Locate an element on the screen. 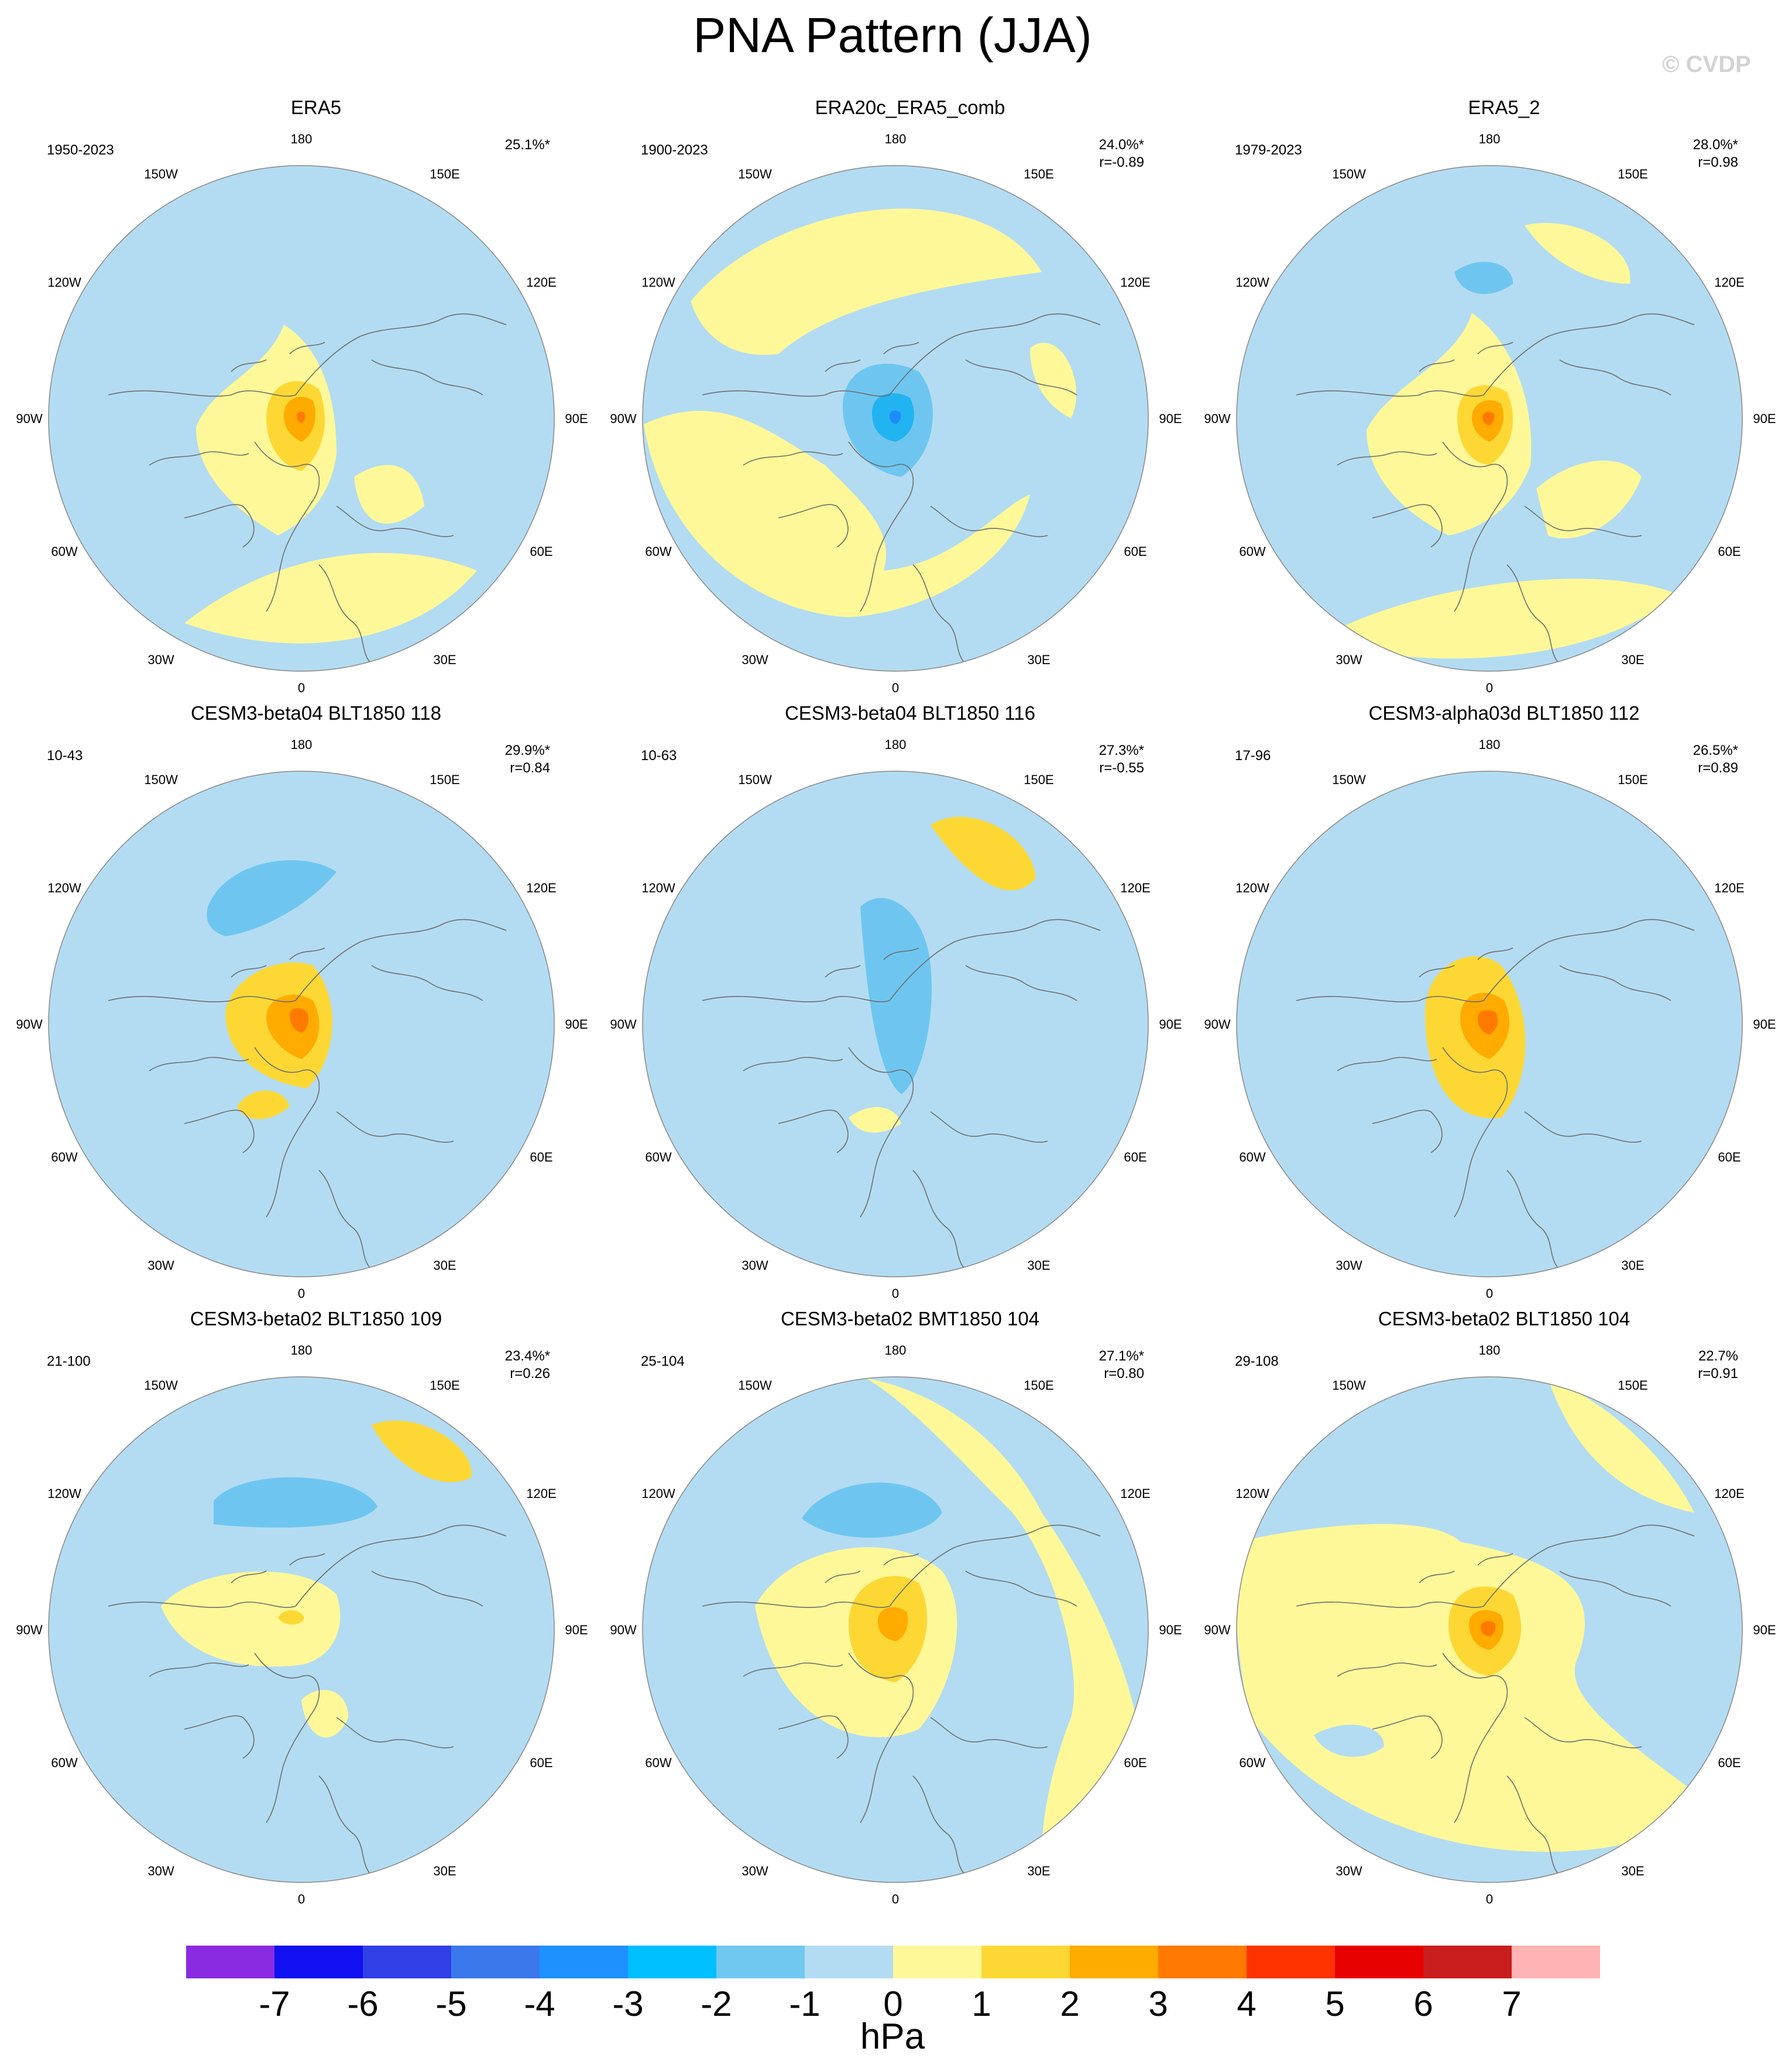 The height and width of the screenshot is (2072, 1785). panel-stats: 24.0%* r=-0.89 is located at coordinates (1121, 153).